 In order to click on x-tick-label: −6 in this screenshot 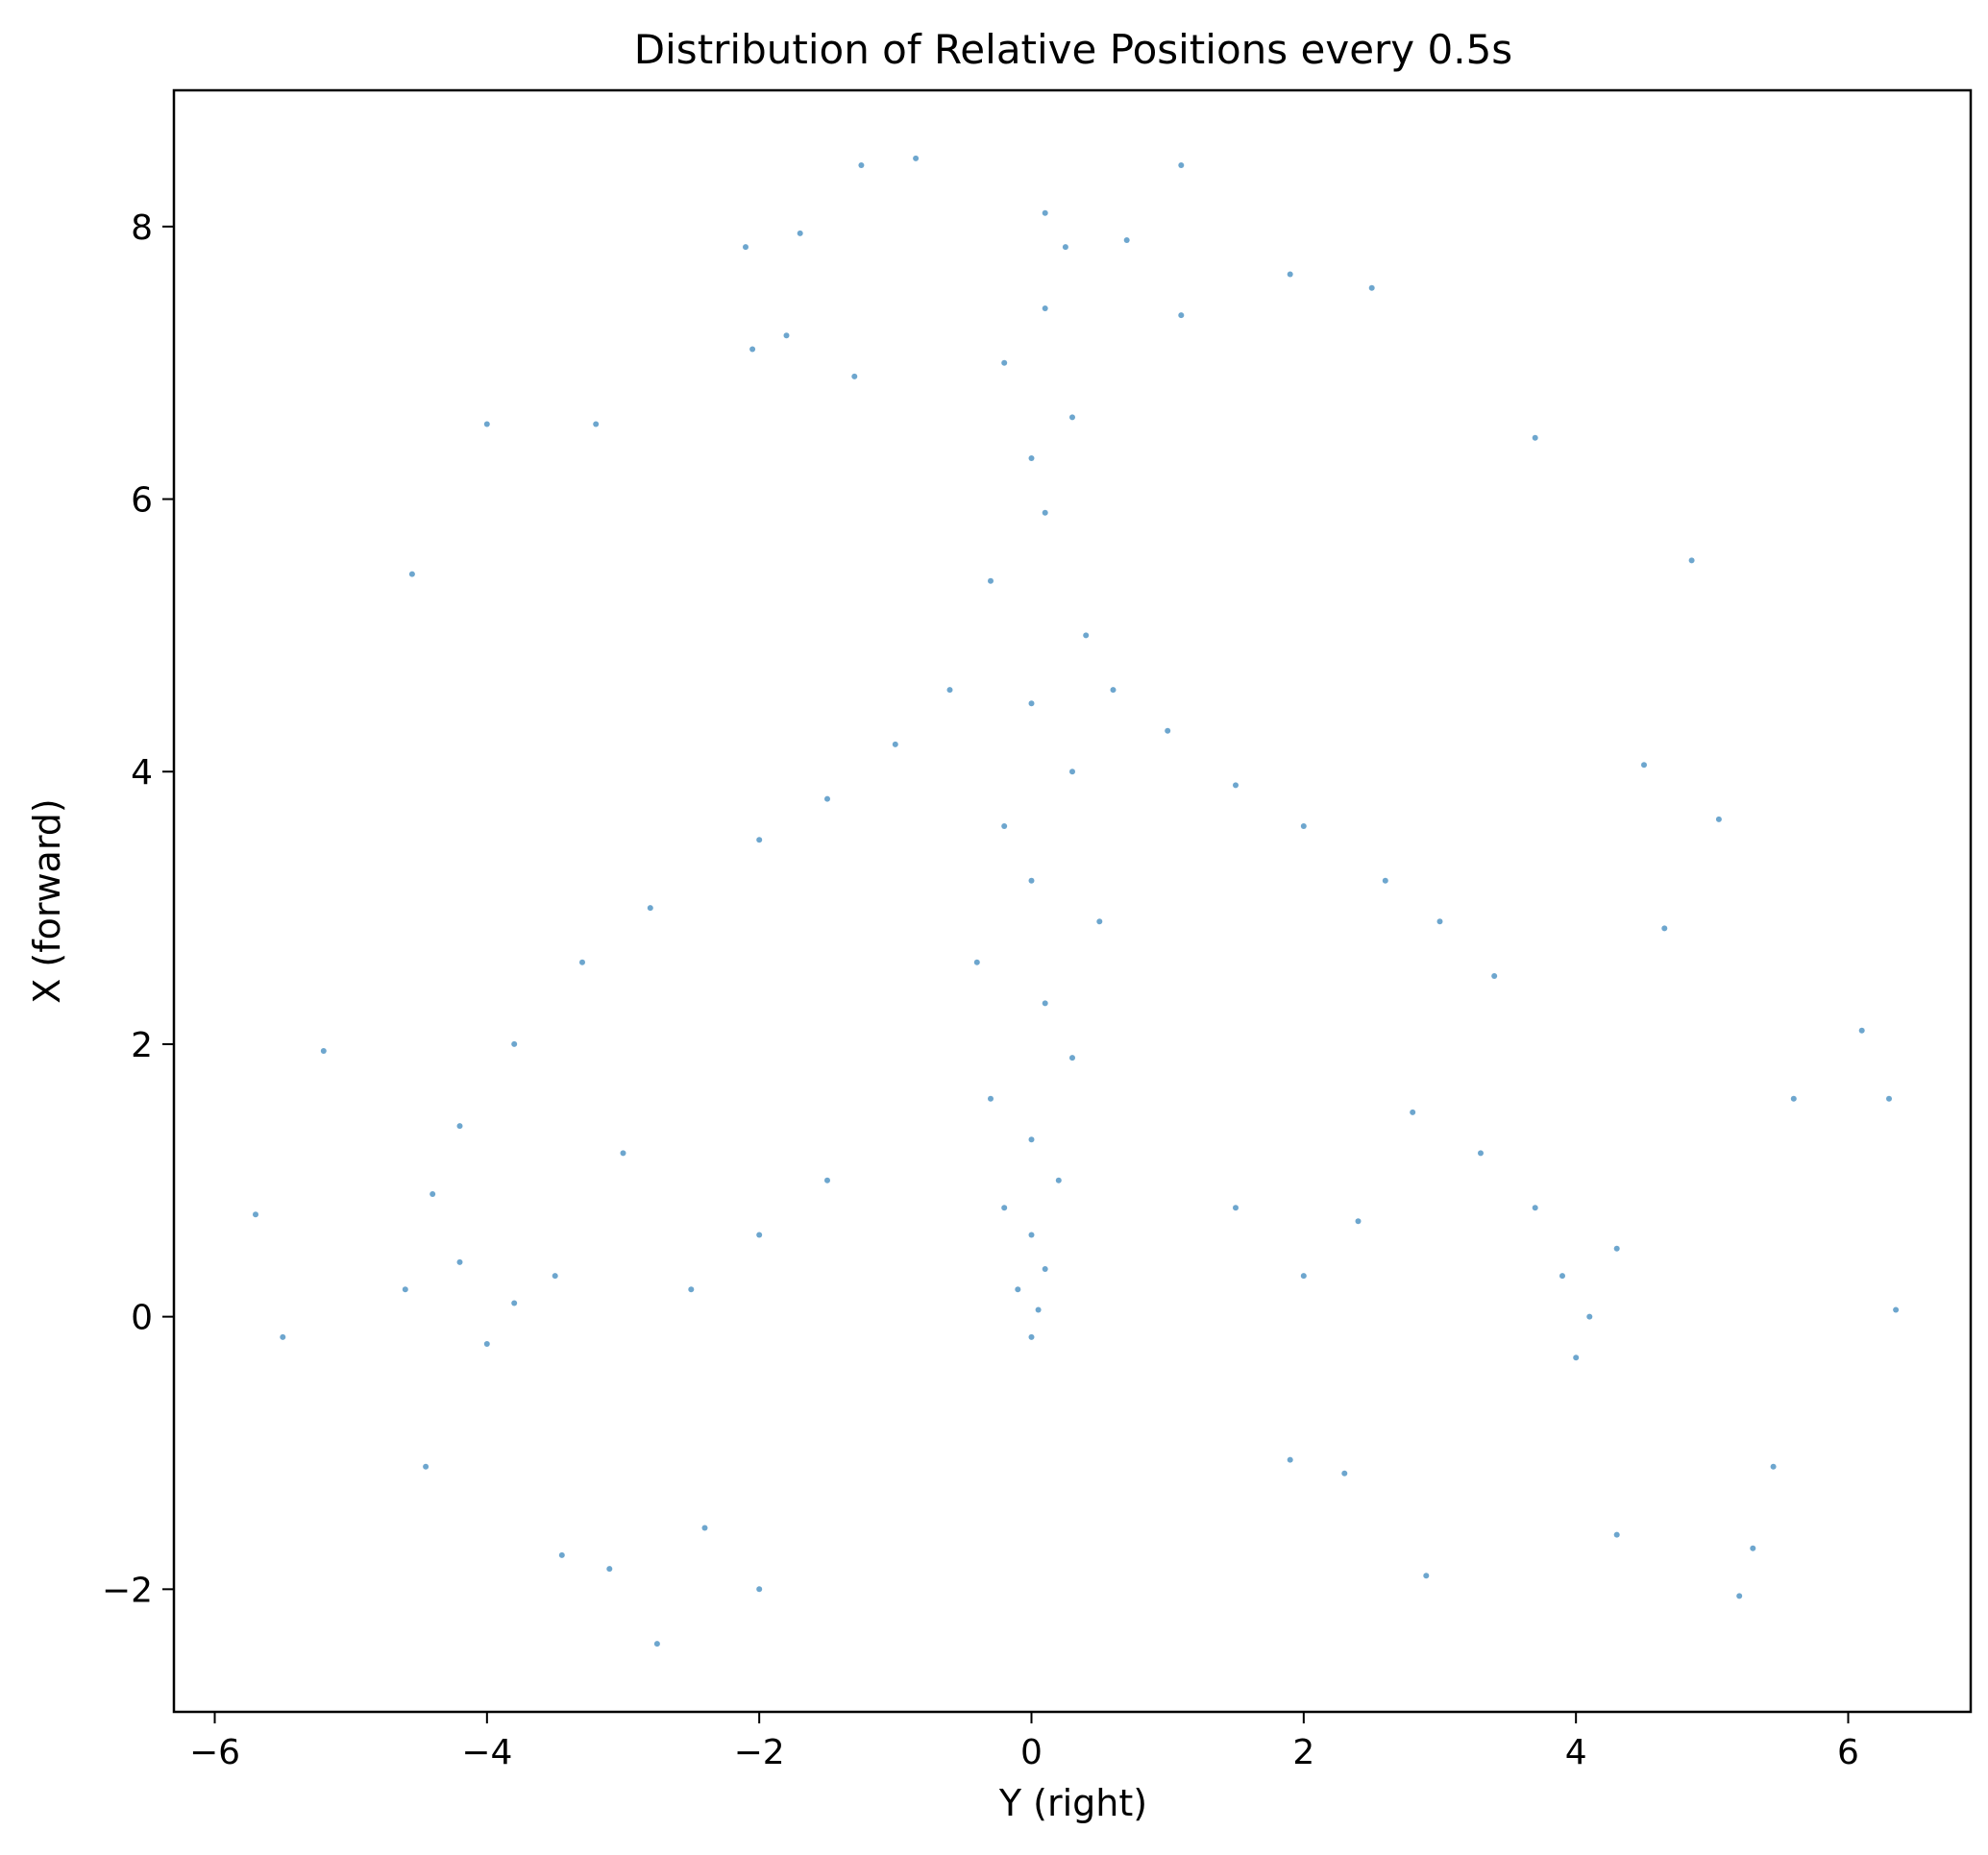, I will do `click(214, 1752)`.